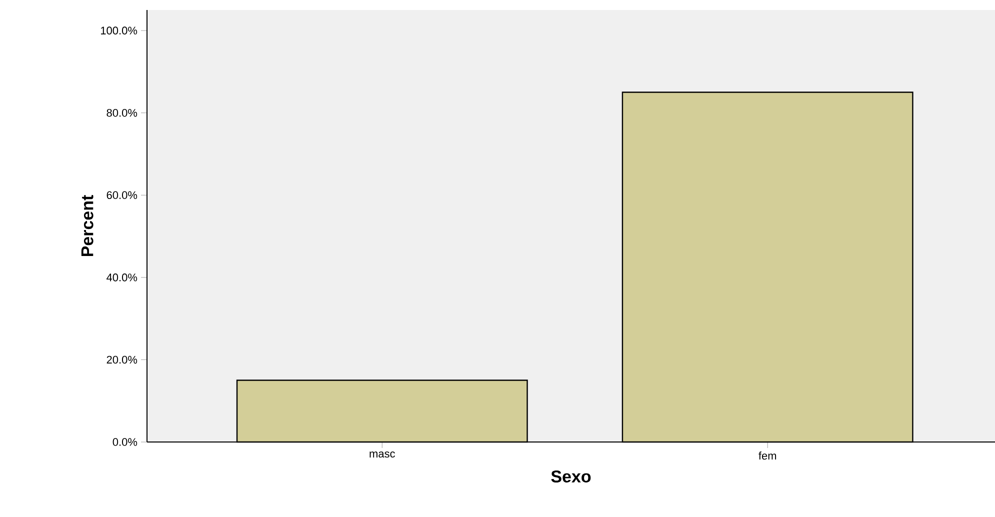 The height and width of the screenshot is (517, 995). Describe the element at coordinates (119, 30) in the screenshot. I see `y-tick-label: 100.0%` at that location.